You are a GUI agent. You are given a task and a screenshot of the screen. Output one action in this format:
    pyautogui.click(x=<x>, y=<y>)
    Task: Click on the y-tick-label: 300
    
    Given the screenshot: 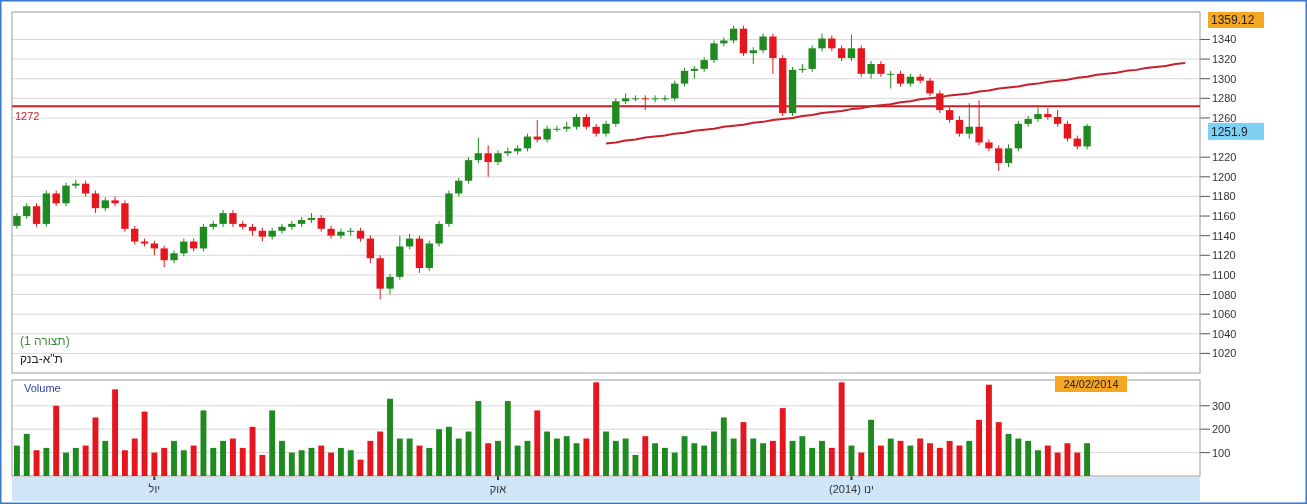 What is the action you would take?
    pyautogui.click(x=1221, y=405)
    